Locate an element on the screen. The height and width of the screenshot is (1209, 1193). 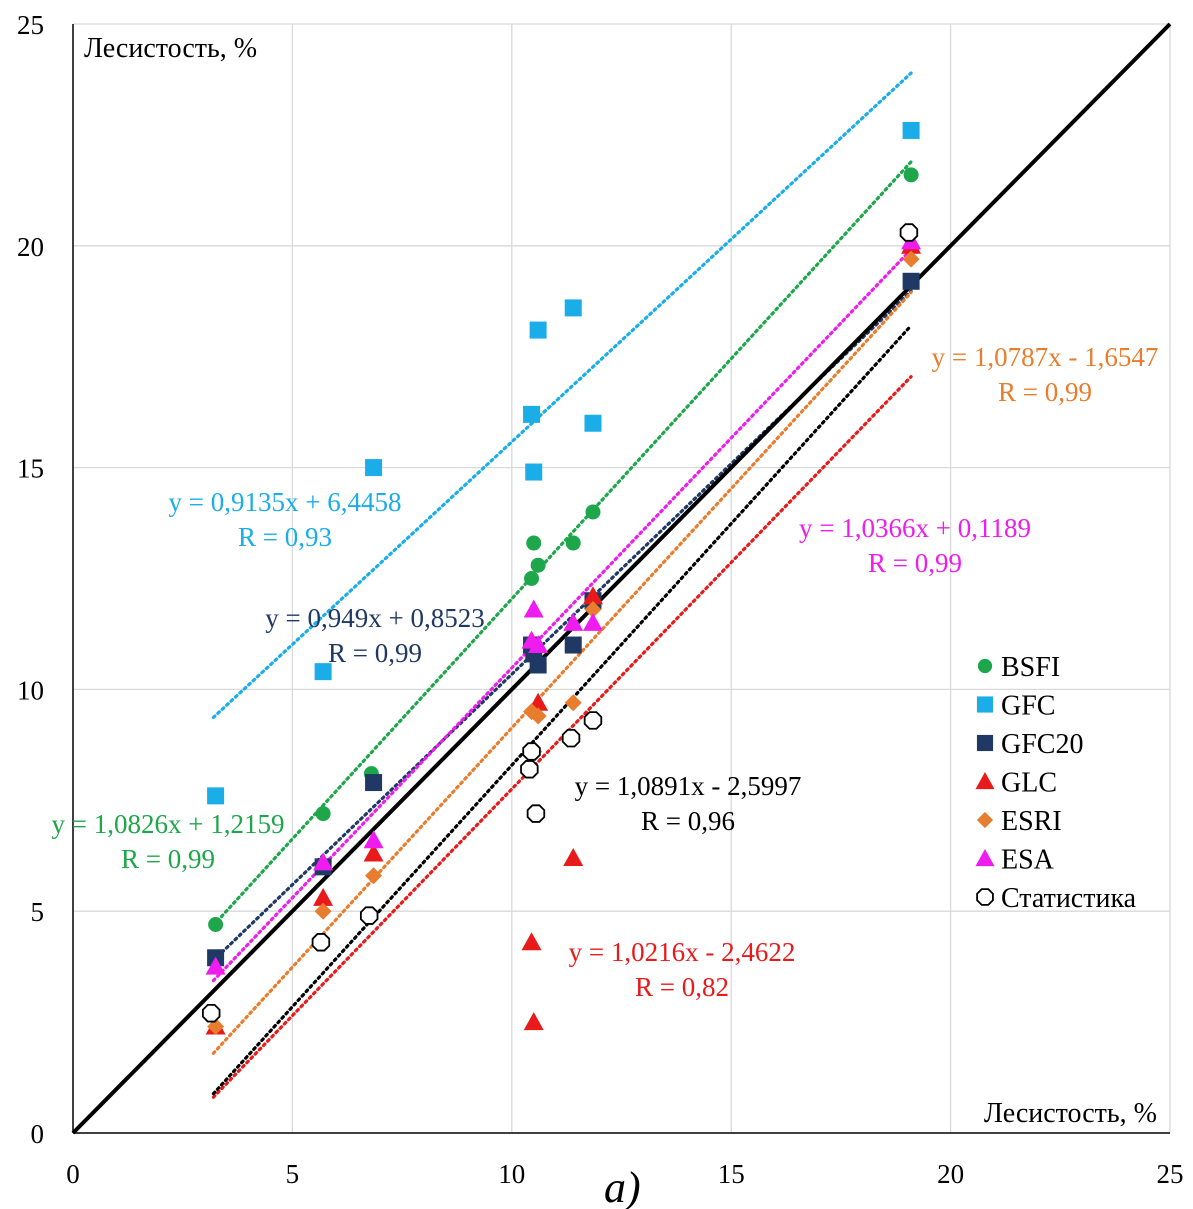
legend-marker-bsfi is located at coordinates (985, 666).